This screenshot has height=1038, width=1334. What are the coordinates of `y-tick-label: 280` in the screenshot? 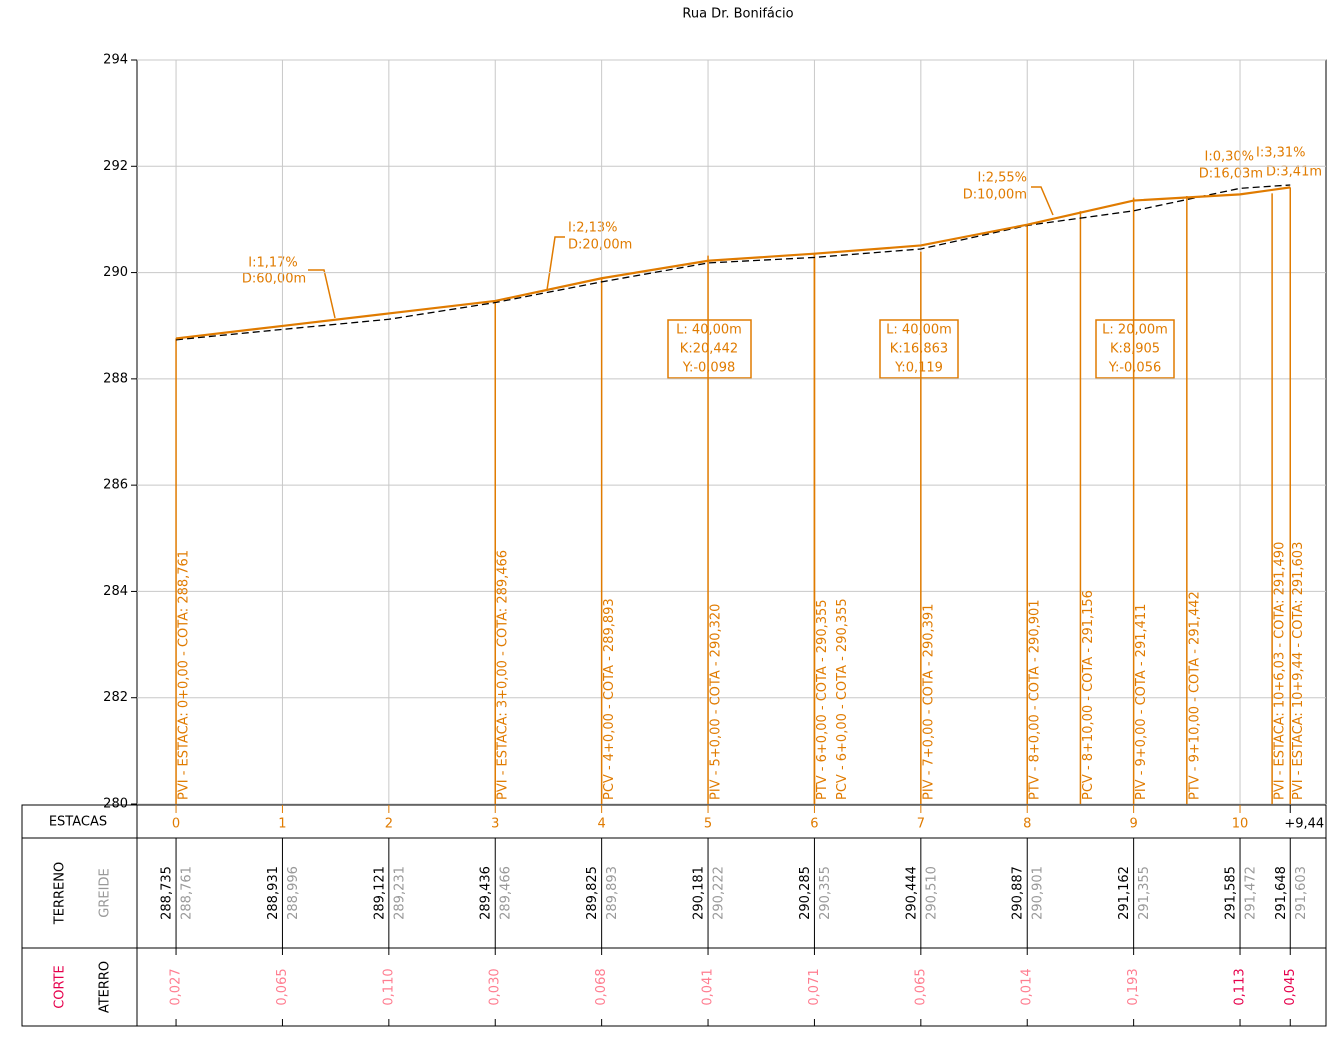 It's located at (115, 804).